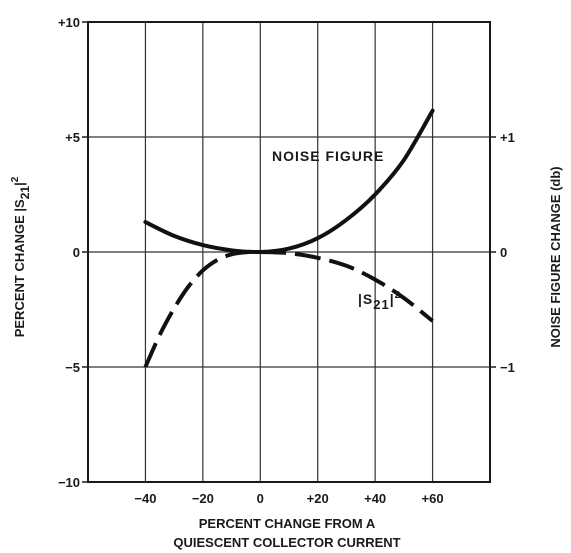  I want to click on x-tick-label: +20, so click(318, 498).